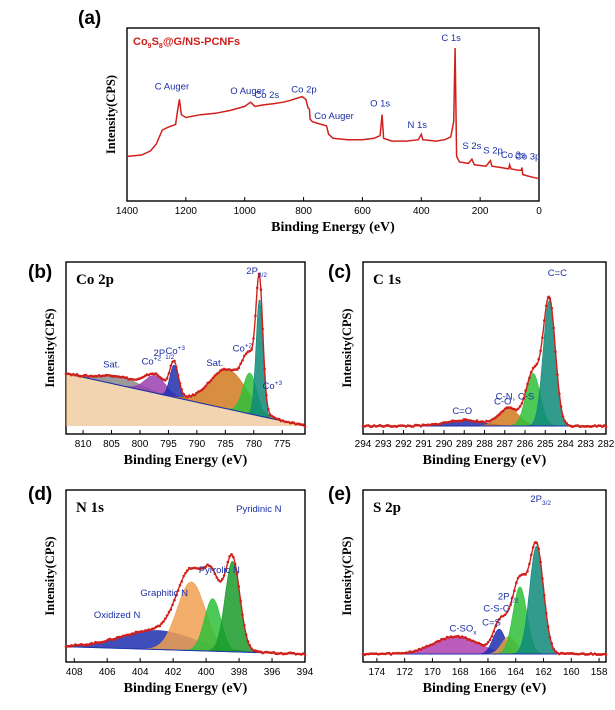 The image size is (615, 710). I want to click on peak-label: C Auger, so click(172, 86).